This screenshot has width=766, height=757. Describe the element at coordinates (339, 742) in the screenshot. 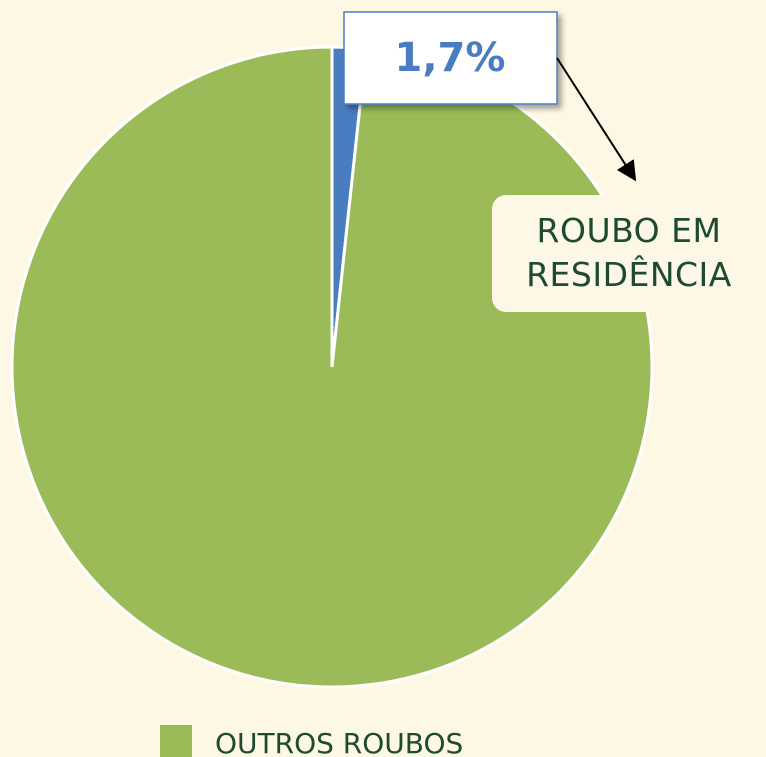

I see `legend-label: OUTROS ROUBOS` at that location.